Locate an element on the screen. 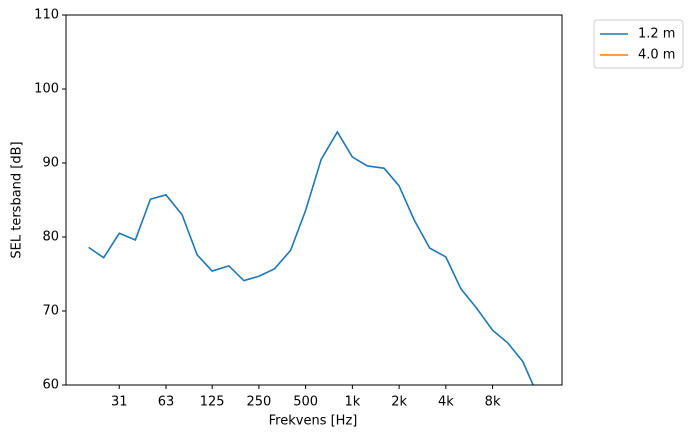 The width and height of the screenshot is (693, 438). legend-box is located at coordinates (638, 44).